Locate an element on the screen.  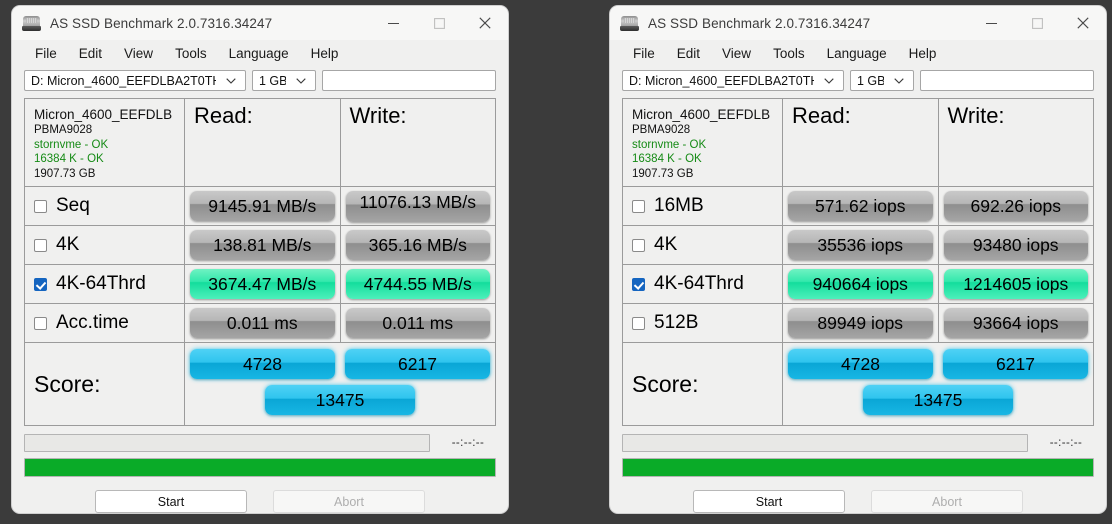
table-row: 4K-64Thrd 940664 iops 1214605 iops is located at coordinates (858, 284).